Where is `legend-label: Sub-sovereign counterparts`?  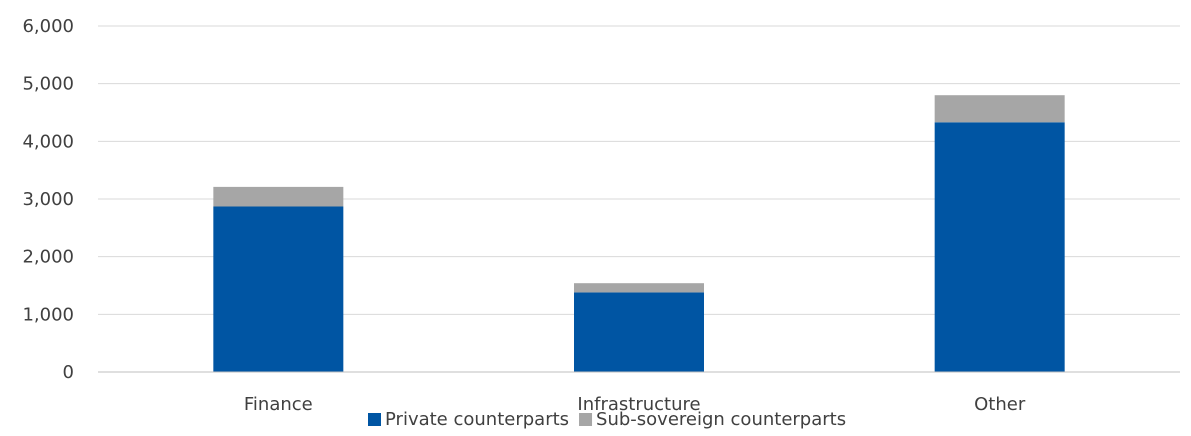
legend-label: Sub-sovereign counterparts is located at coordinates (721, 419).